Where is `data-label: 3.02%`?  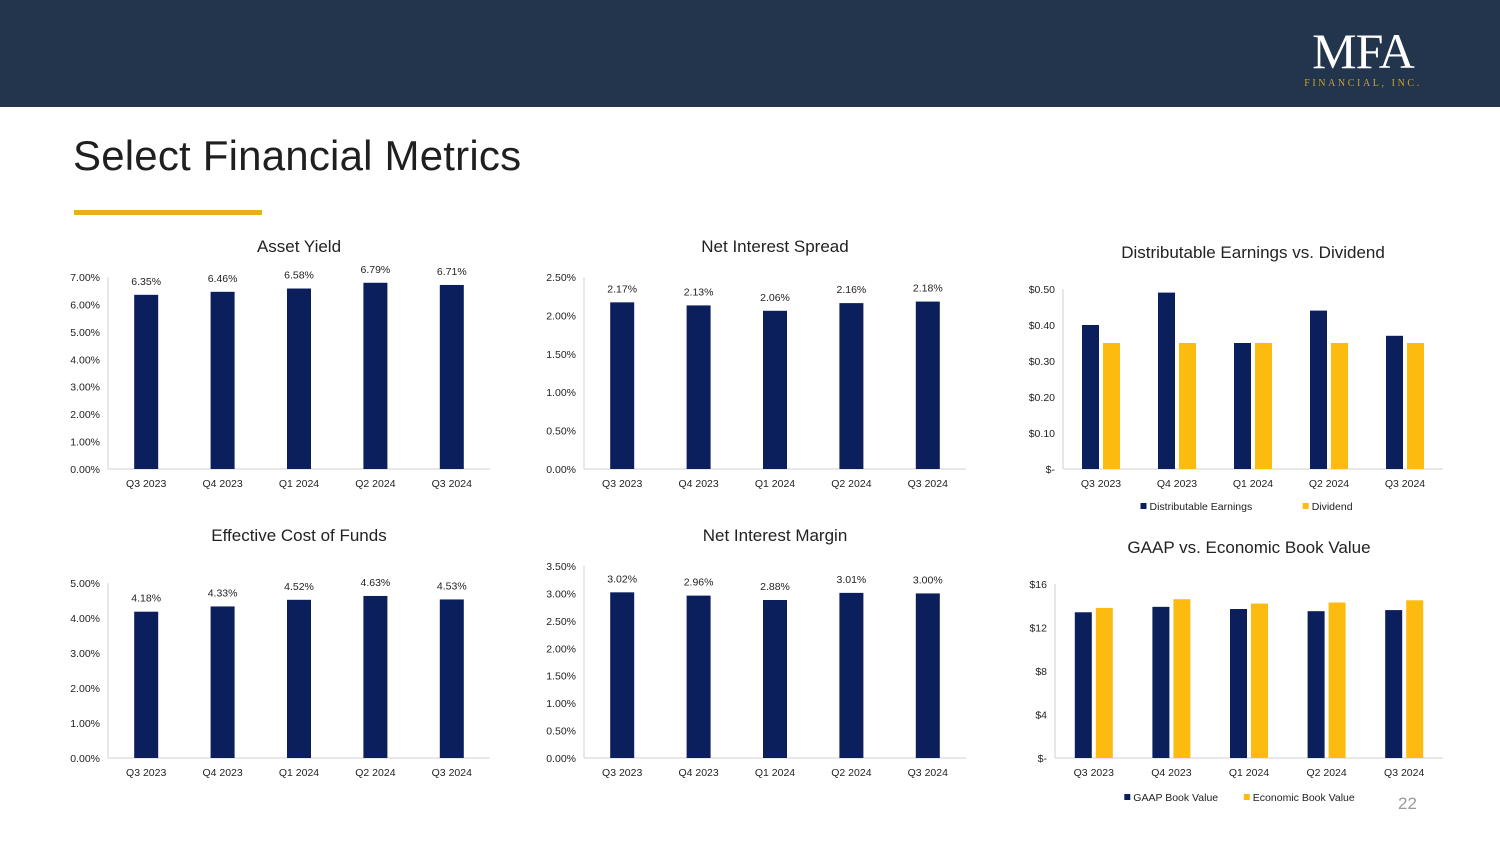
data-label: 3.02% is located at coordinates (622, 579).